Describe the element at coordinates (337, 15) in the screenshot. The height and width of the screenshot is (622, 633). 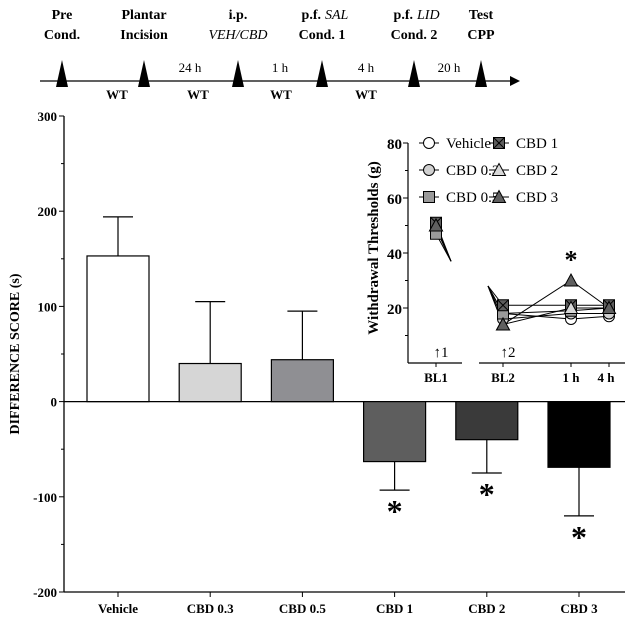
I see `event-label-italic: SAL` at that location.